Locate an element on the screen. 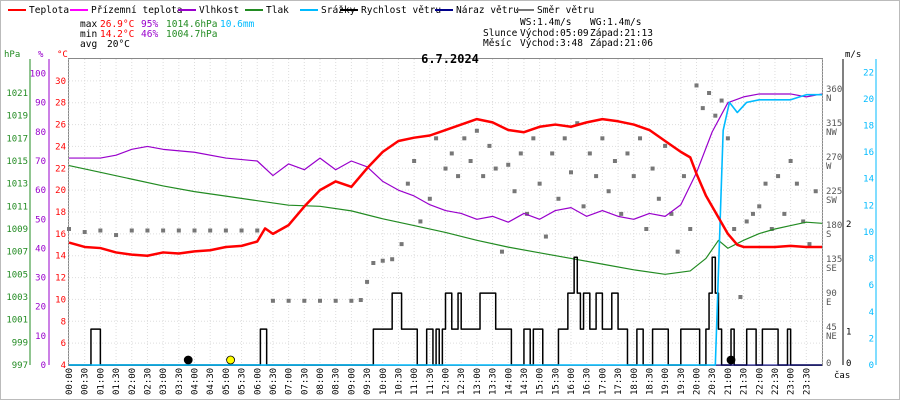 This screenshot has width=900, height=400. time-tick-label: 22:00 is located at coordinates (760, 381).